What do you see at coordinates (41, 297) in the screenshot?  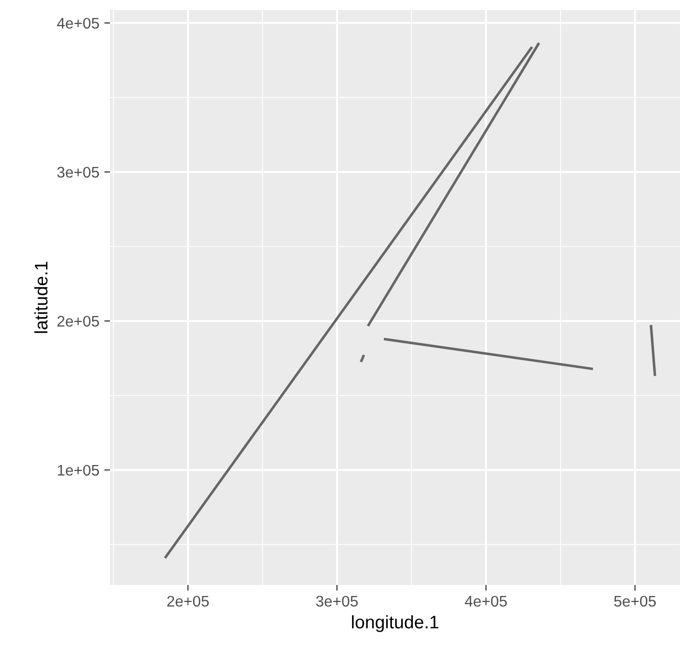 I see `y-axis-title: latitude.1` at bounding box center [41, 297].